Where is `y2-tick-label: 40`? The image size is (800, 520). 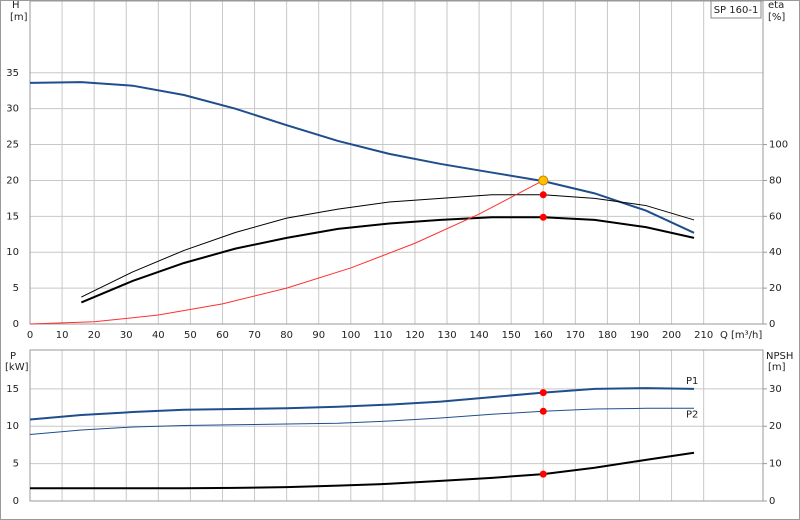
y2-tick-label: 40 is located at coordinates (775, 252).